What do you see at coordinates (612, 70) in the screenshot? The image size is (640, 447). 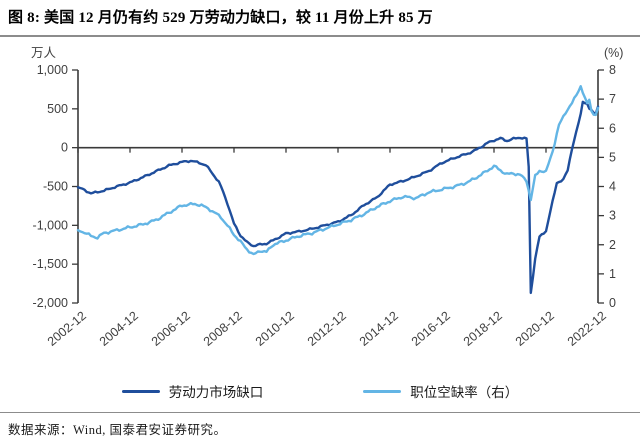 I see `right-axis-tick-label: 8` at bounding box center [612, 70].